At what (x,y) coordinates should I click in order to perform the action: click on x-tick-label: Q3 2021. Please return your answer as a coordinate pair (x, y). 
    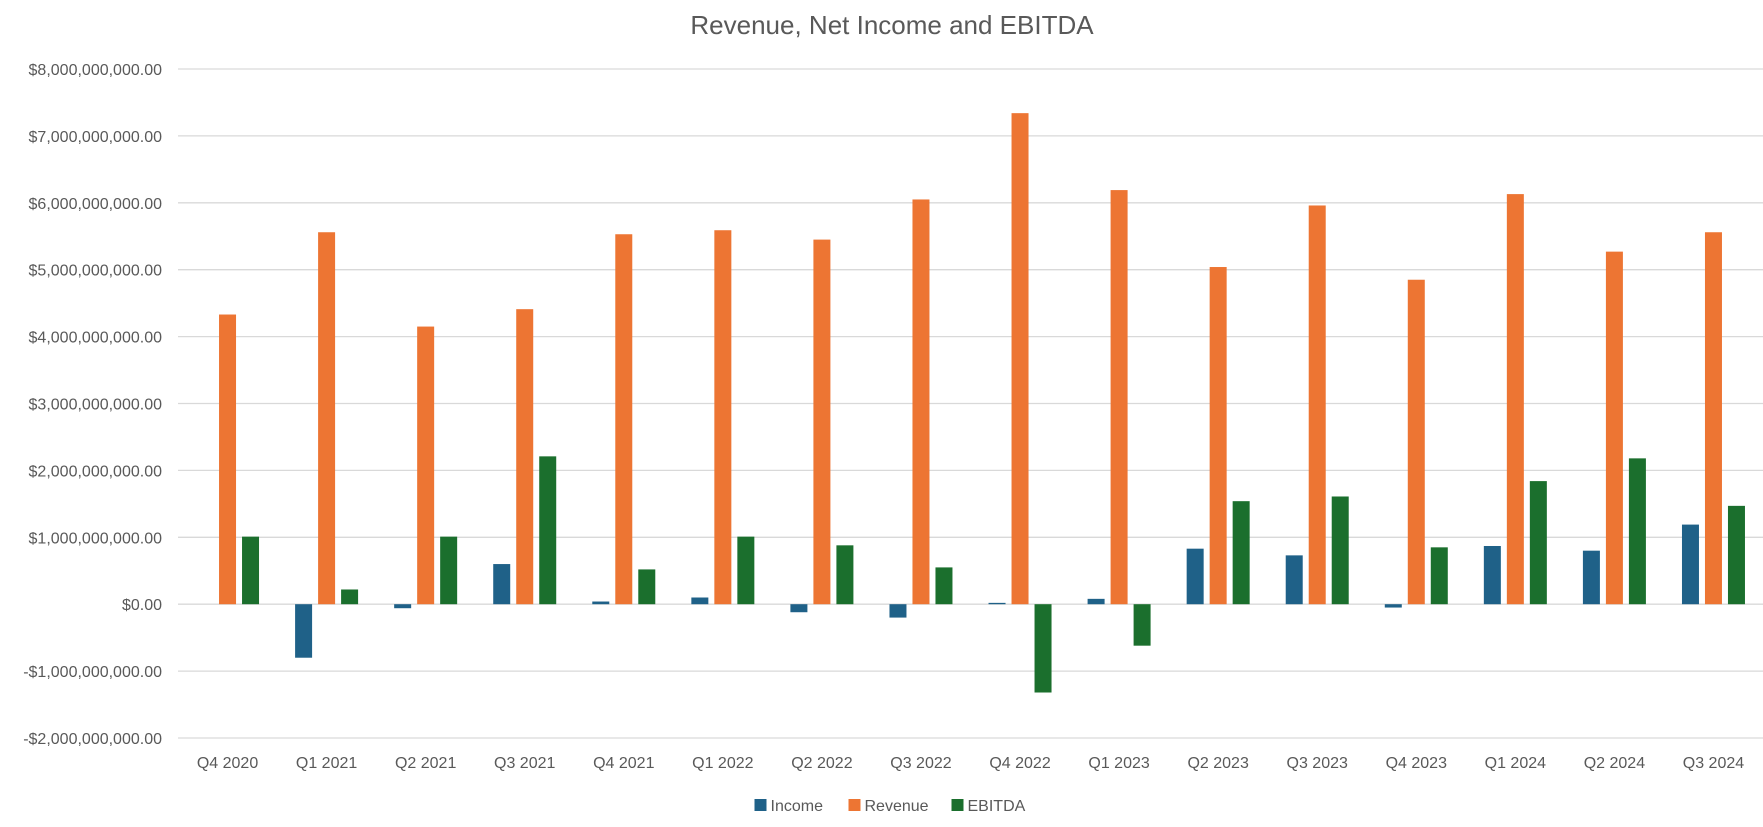
    Looking at the image, I should click on (524, 763).